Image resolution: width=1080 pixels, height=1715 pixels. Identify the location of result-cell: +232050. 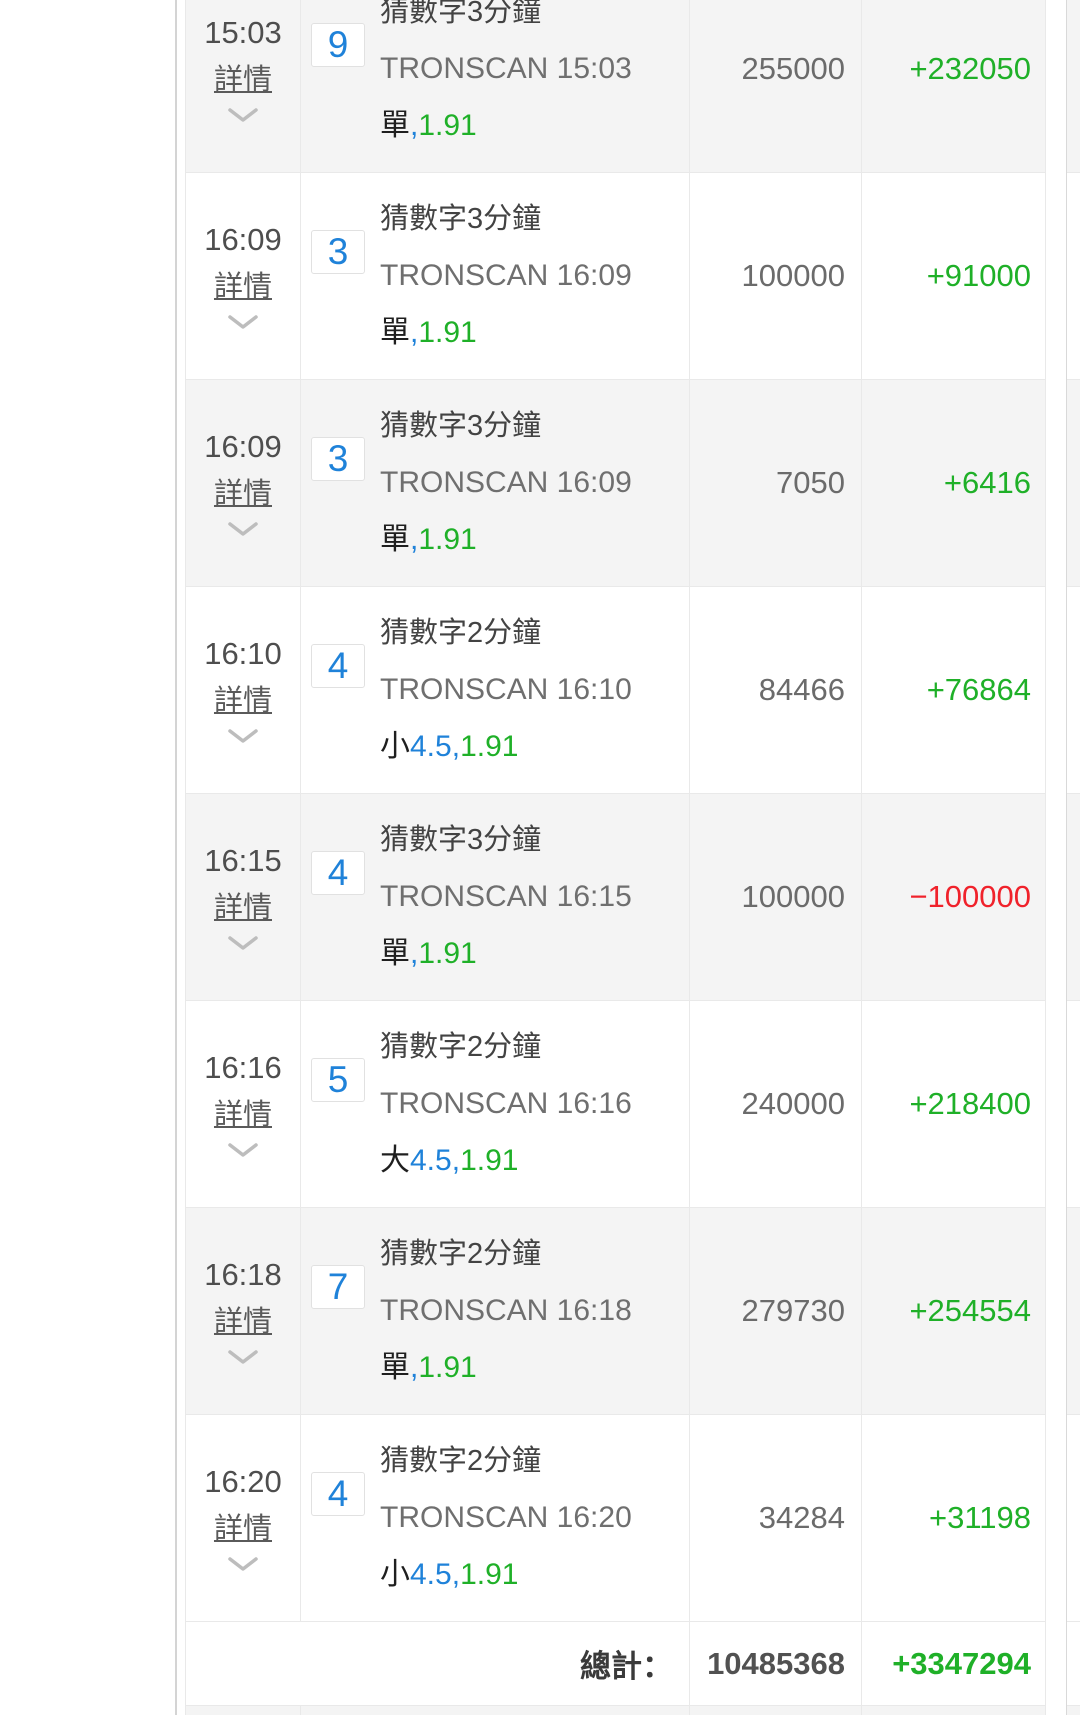
(954, 86).